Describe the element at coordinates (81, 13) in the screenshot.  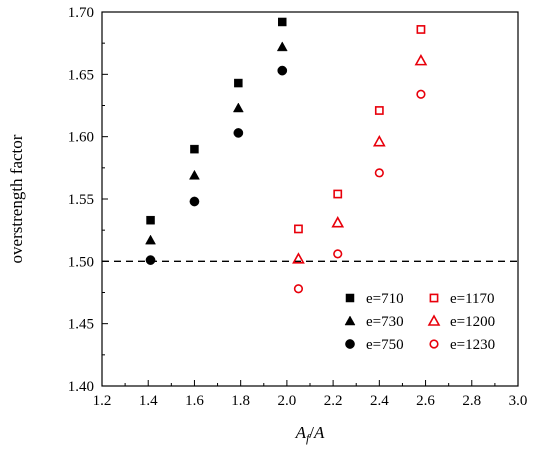
I see `y-tick-label-6: 1.70` at that location.